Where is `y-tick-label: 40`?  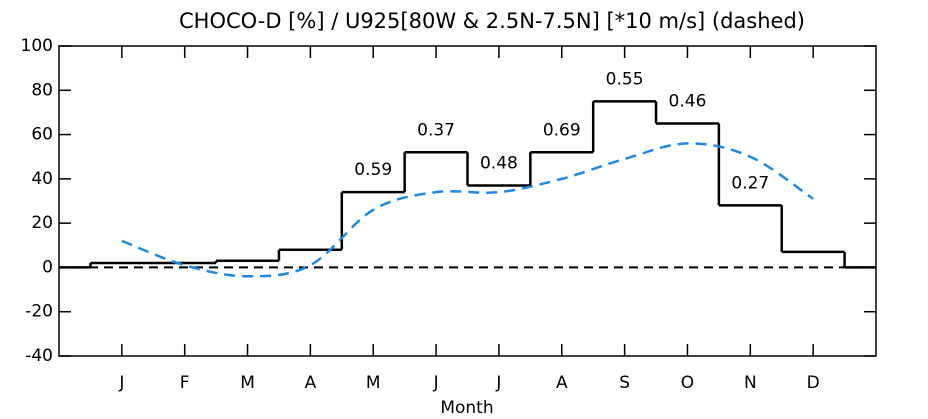
y-tick-label: 40 is located at coordinates (42, 179).